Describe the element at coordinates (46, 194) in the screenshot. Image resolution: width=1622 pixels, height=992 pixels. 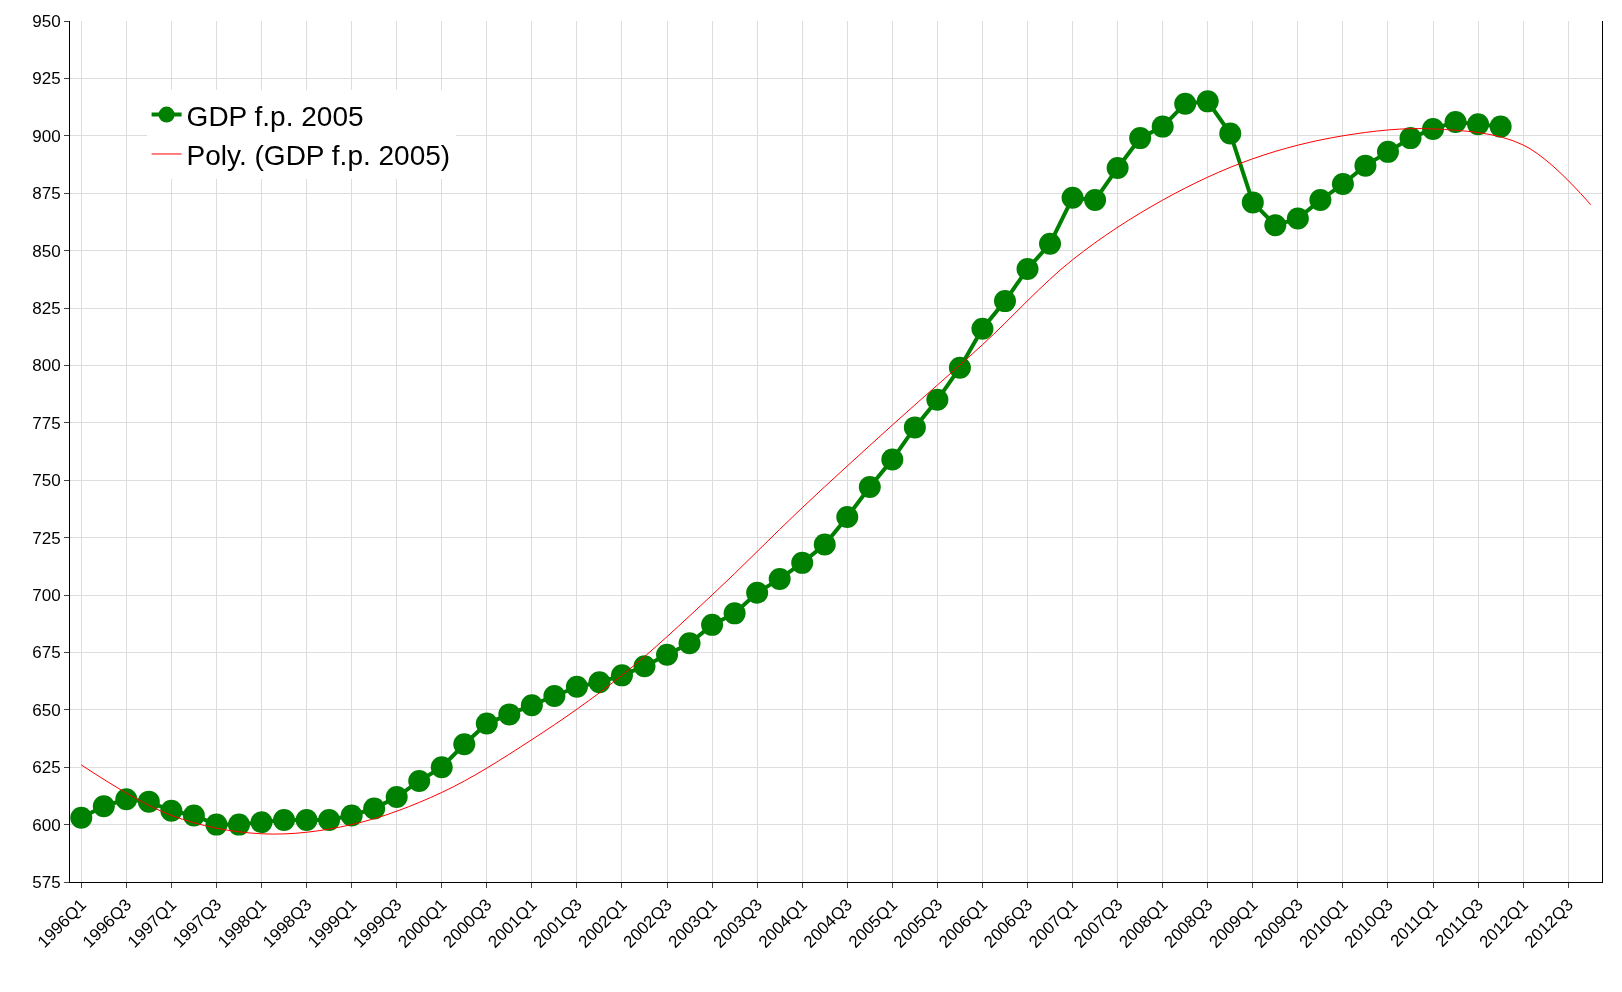
I see `y-tick-label: 875` at that location.